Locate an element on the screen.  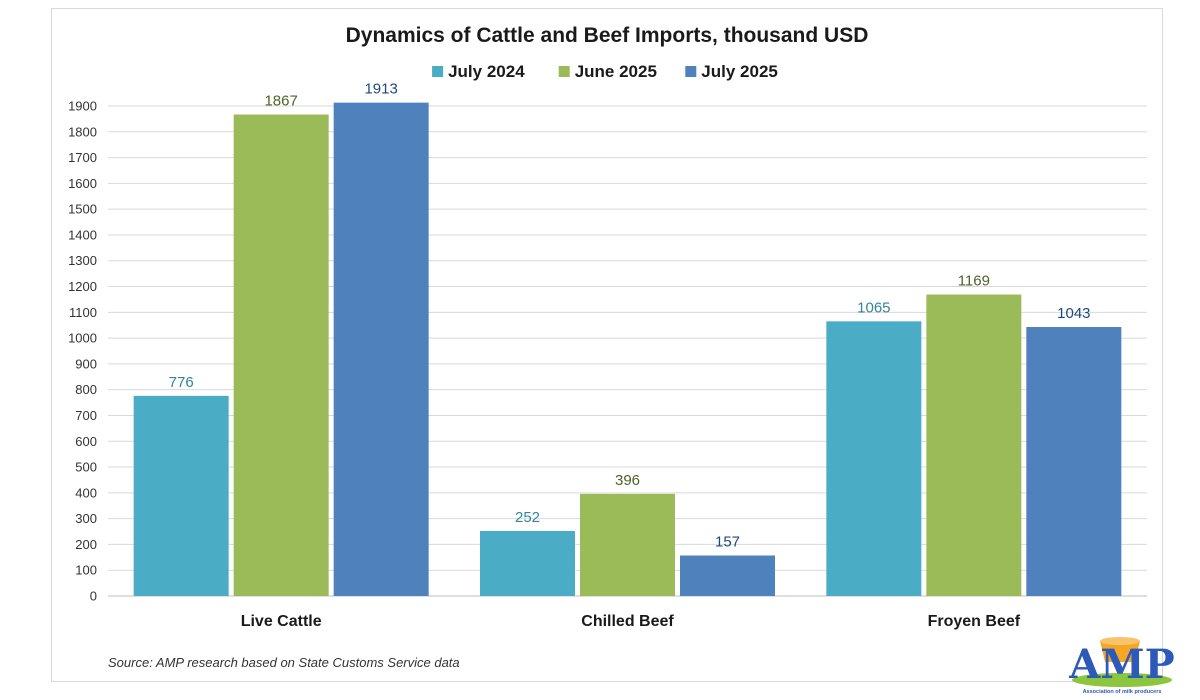
legend-label: July 2024 is located at coordinates (486, 71).